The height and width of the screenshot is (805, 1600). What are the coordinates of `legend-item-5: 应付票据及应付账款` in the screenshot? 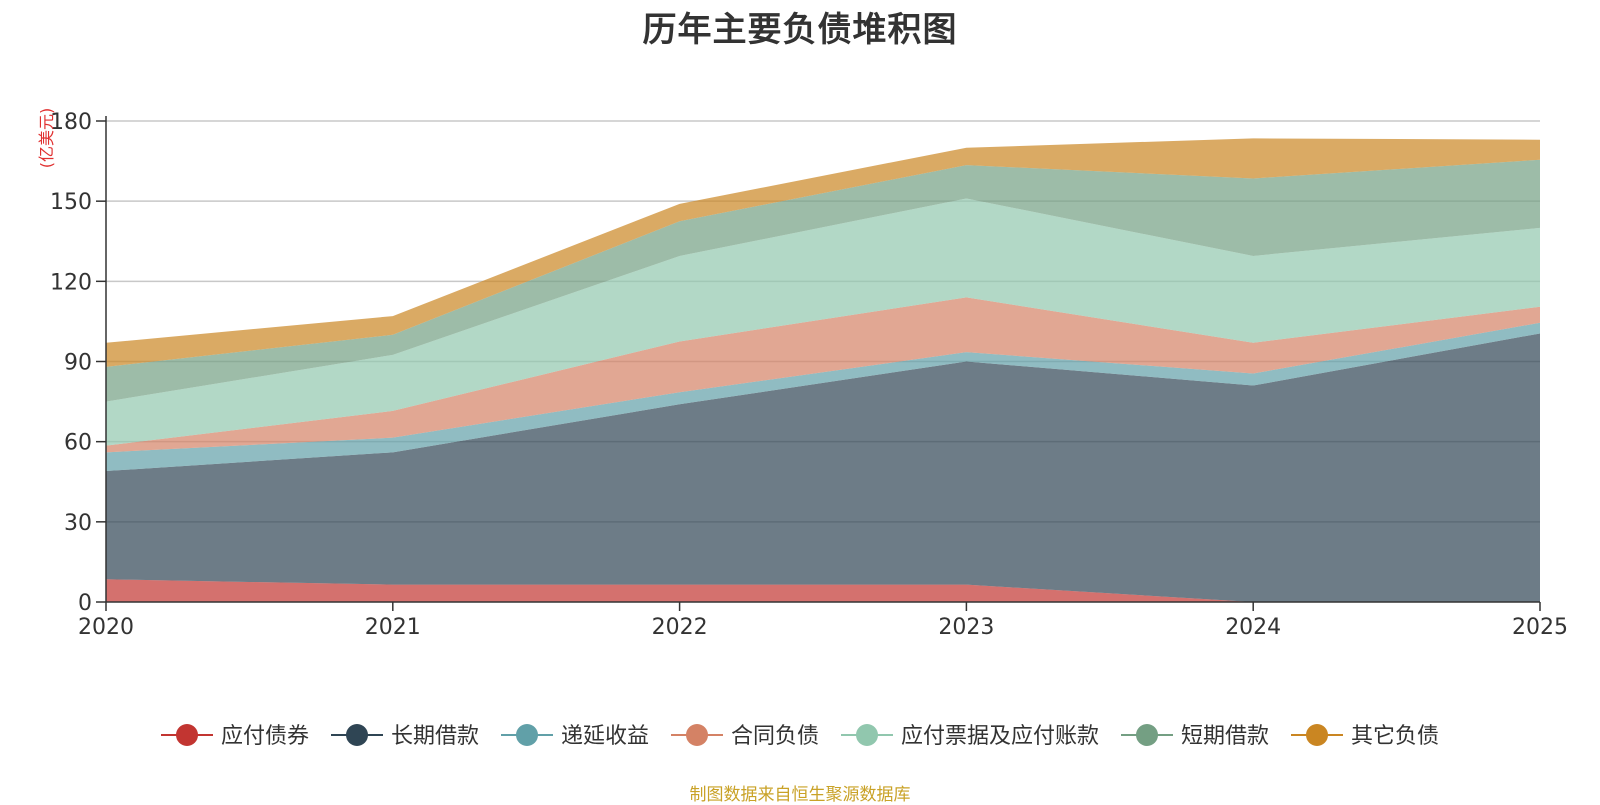 It's located at (970, 736).